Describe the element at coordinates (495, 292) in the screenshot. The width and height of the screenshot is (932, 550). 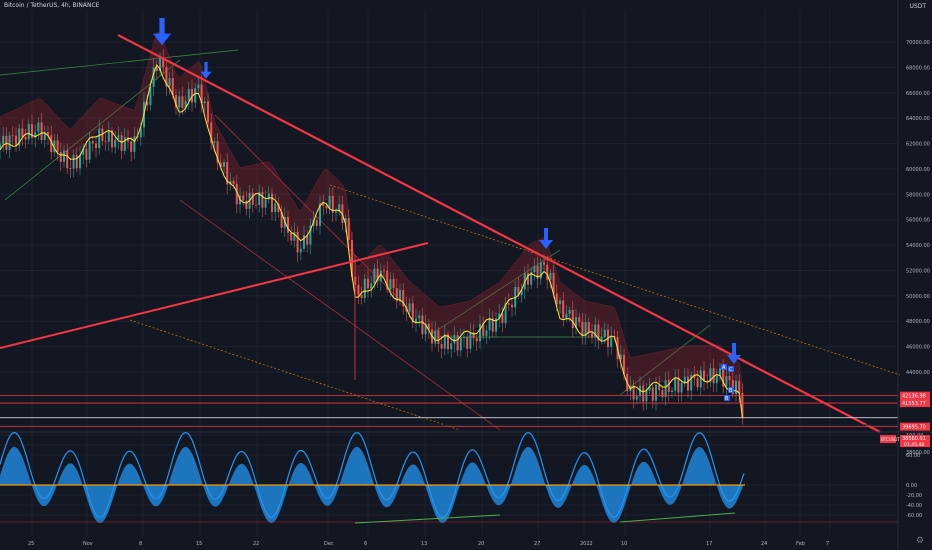
I see `channel-line` at that location.